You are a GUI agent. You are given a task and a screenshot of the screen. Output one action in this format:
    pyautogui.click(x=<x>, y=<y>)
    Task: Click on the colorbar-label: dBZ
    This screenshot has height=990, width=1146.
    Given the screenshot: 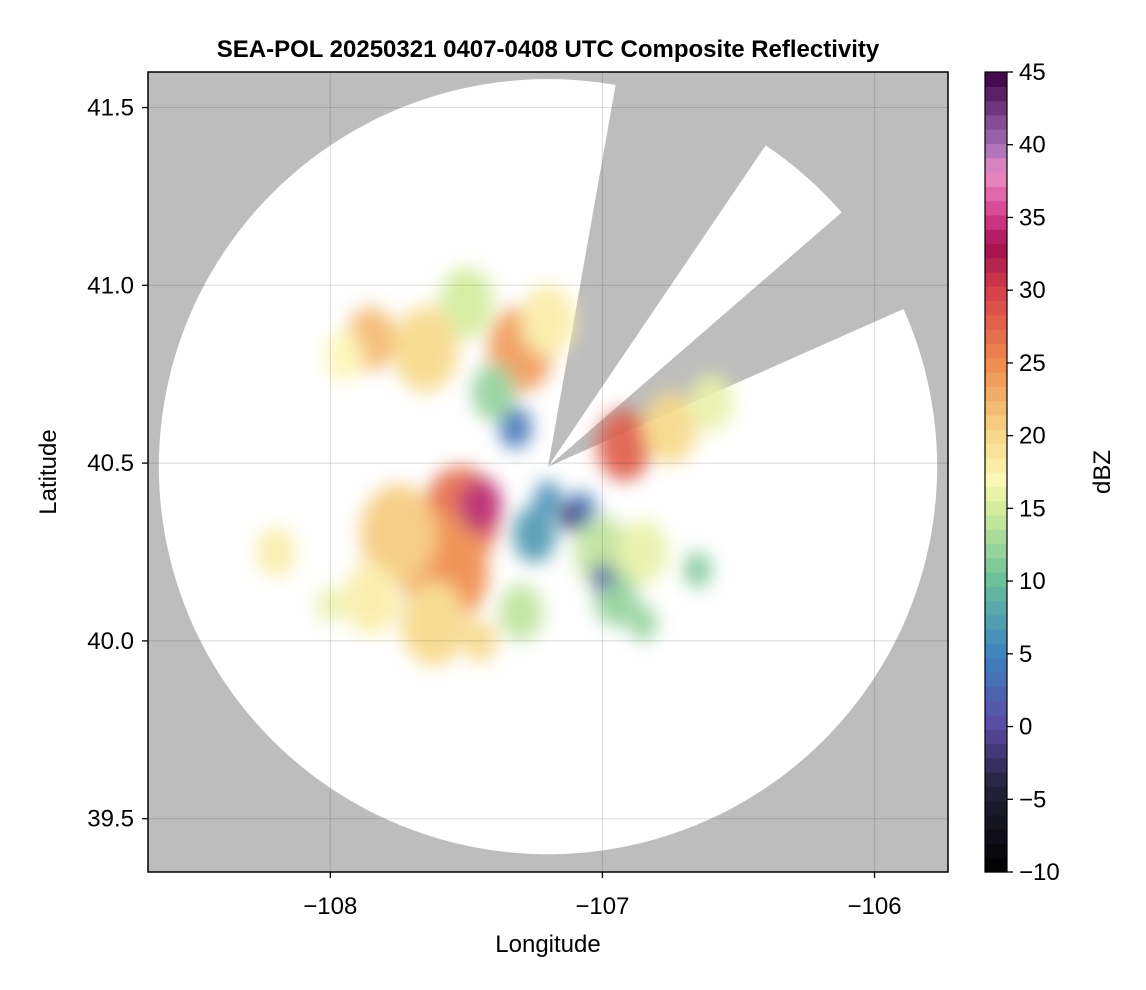 What is the action you would take?
    pyautogui.click(x=1102, y=472)
    